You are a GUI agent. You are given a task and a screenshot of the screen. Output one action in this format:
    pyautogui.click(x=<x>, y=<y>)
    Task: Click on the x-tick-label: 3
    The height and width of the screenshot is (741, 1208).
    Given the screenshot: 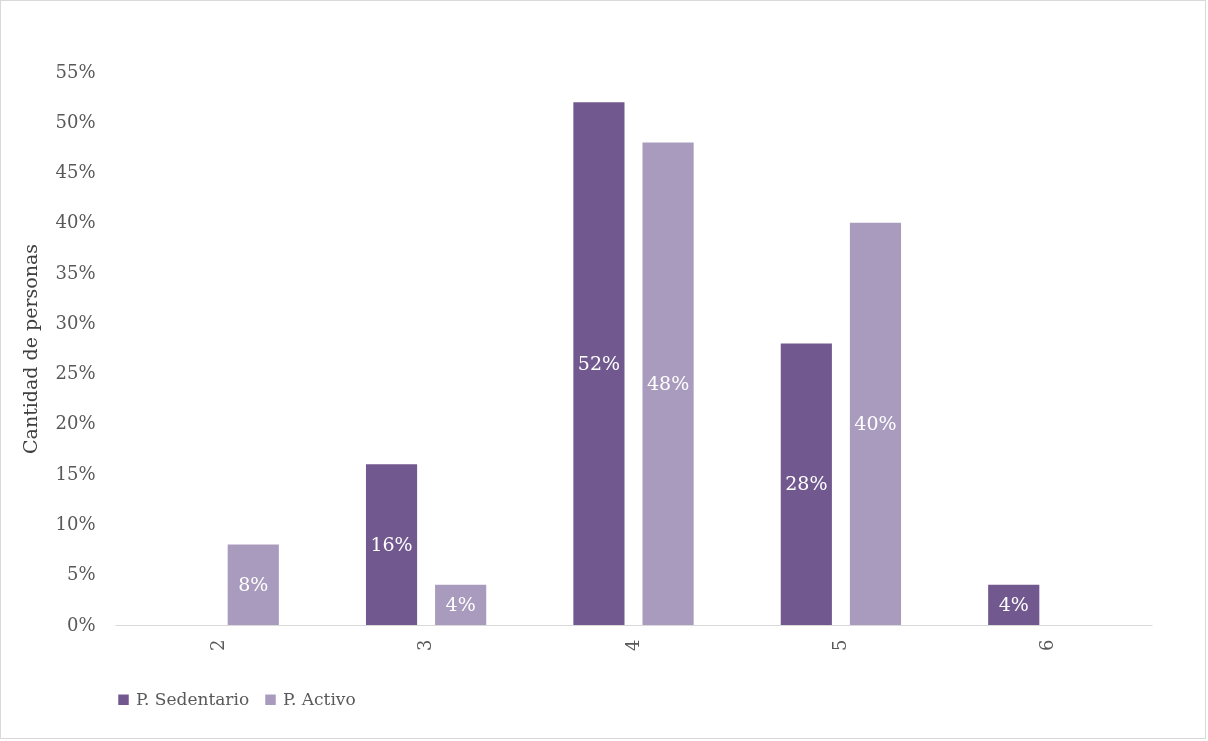 What is the action you would take?
    pyautogui.click(x=425, y=645)
    